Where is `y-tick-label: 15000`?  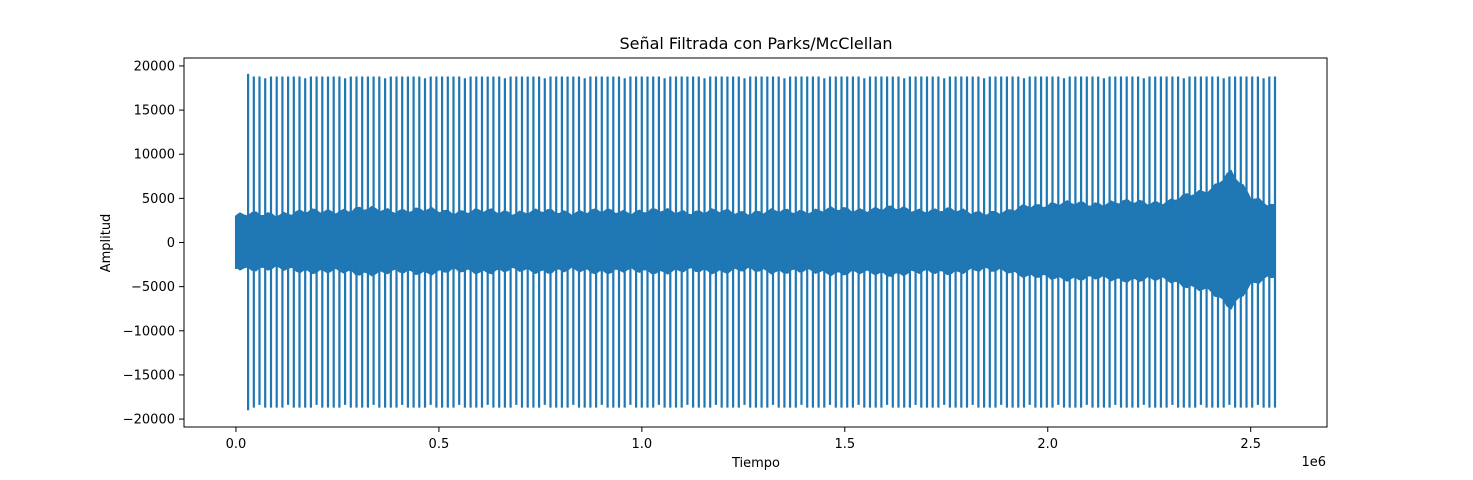 y-tick-label: 15000 is located at coordinates (154, 111).